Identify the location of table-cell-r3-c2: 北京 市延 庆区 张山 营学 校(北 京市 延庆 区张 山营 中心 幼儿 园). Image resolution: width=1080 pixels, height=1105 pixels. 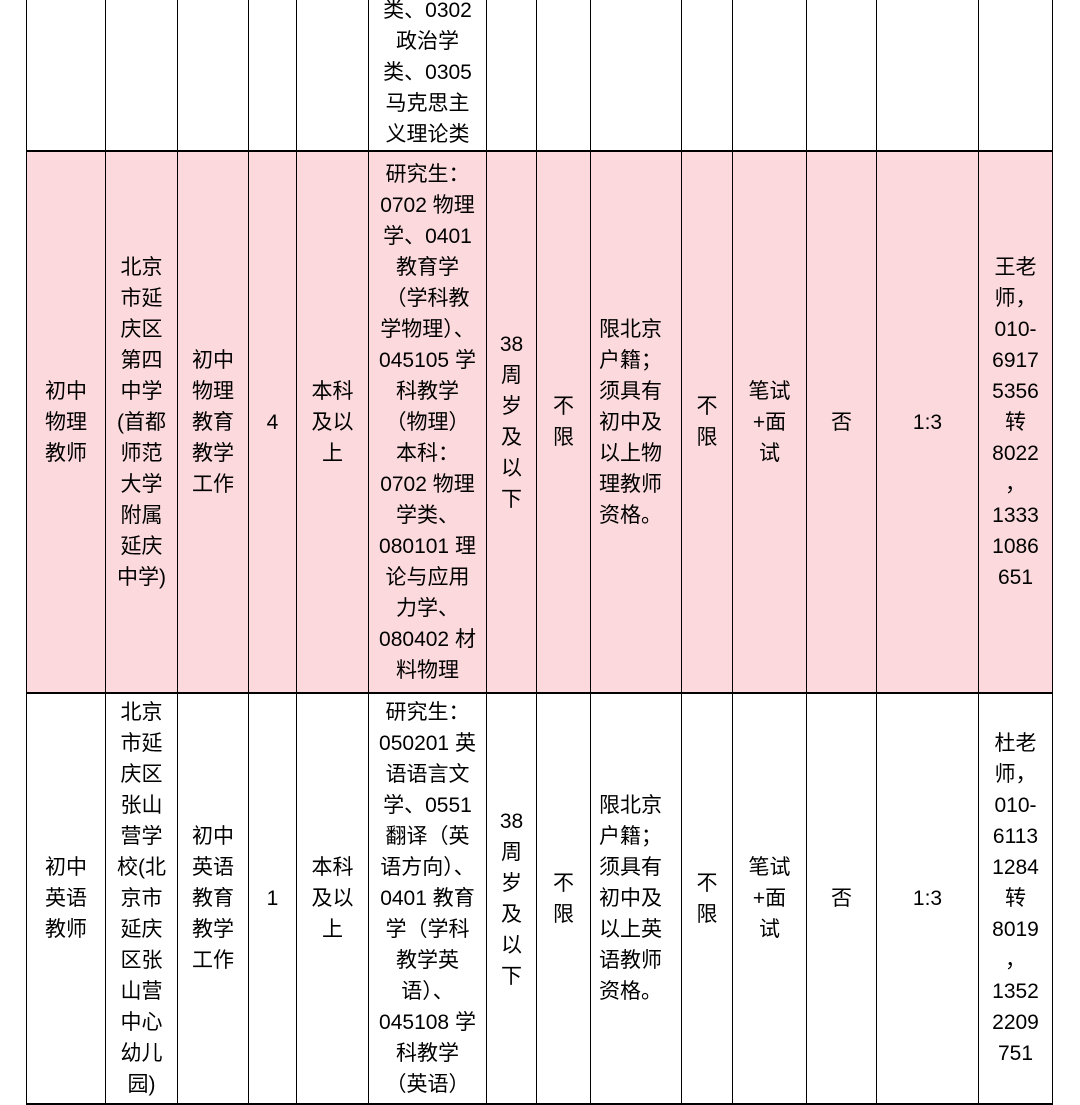
(142, 899).